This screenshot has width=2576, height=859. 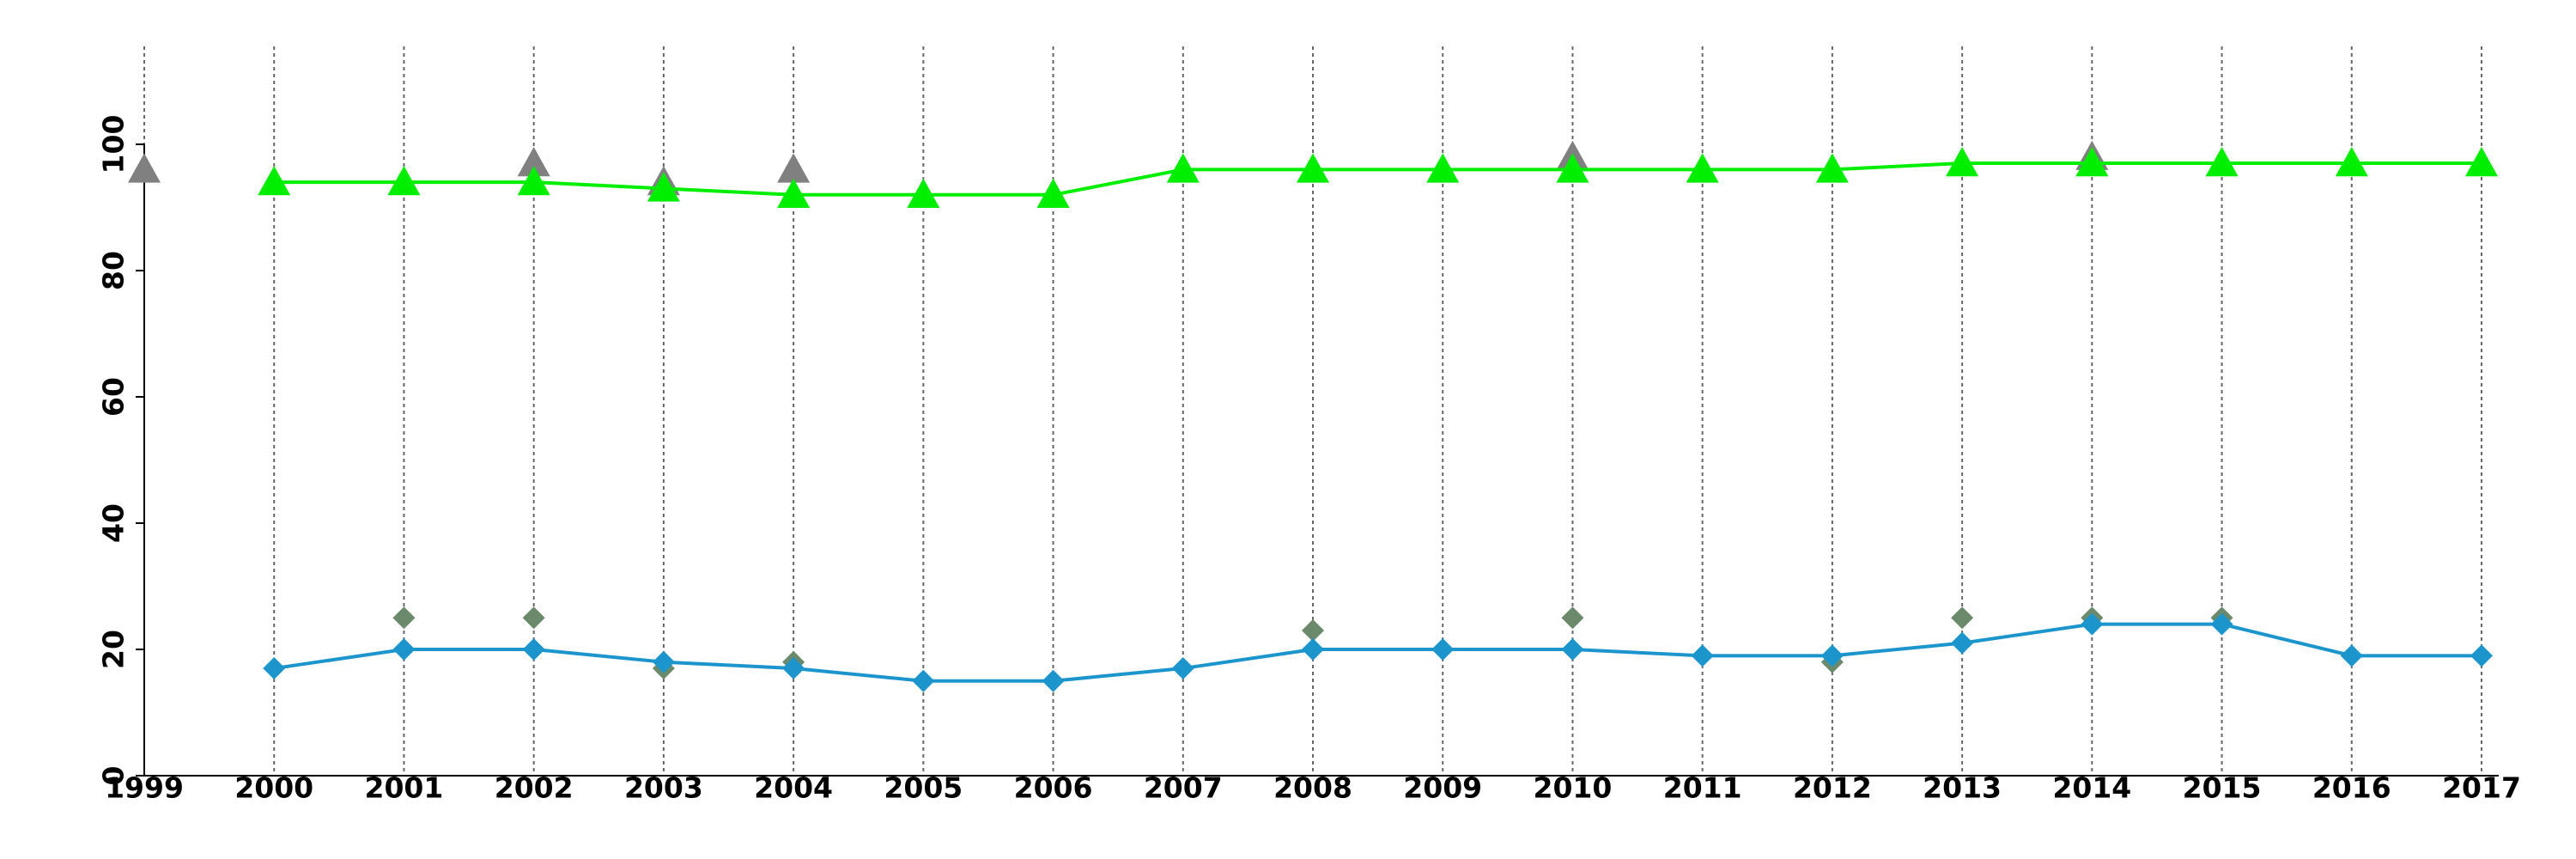 What do you see at coordinates (114, 776) in the screenshot?
I see `y-tick-label: 0` at bounding box center [114, 776].